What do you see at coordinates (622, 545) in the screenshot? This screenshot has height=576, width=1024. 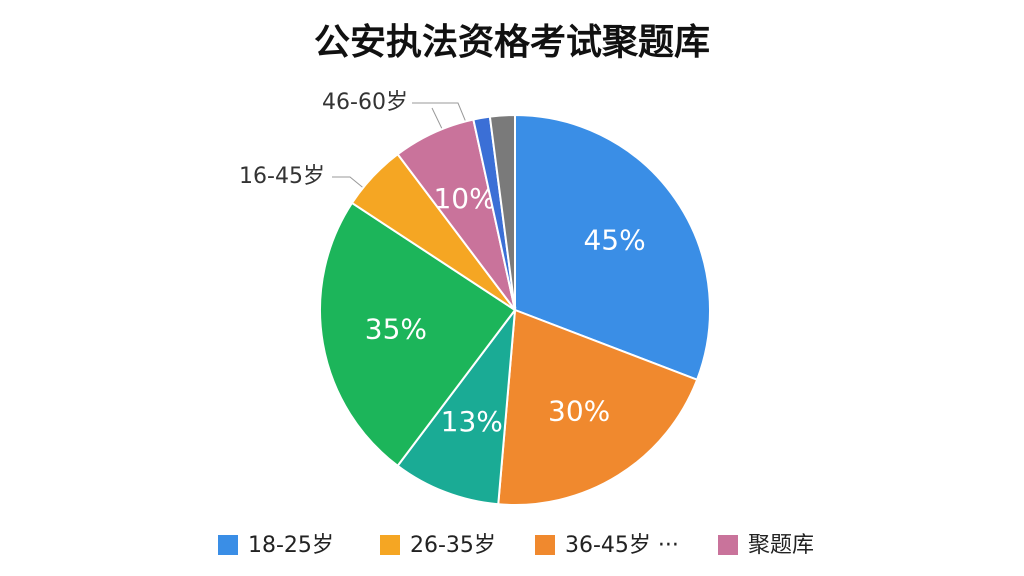 I see `legend-label: 36-45岁 ···` at bounding box center [622, 545].